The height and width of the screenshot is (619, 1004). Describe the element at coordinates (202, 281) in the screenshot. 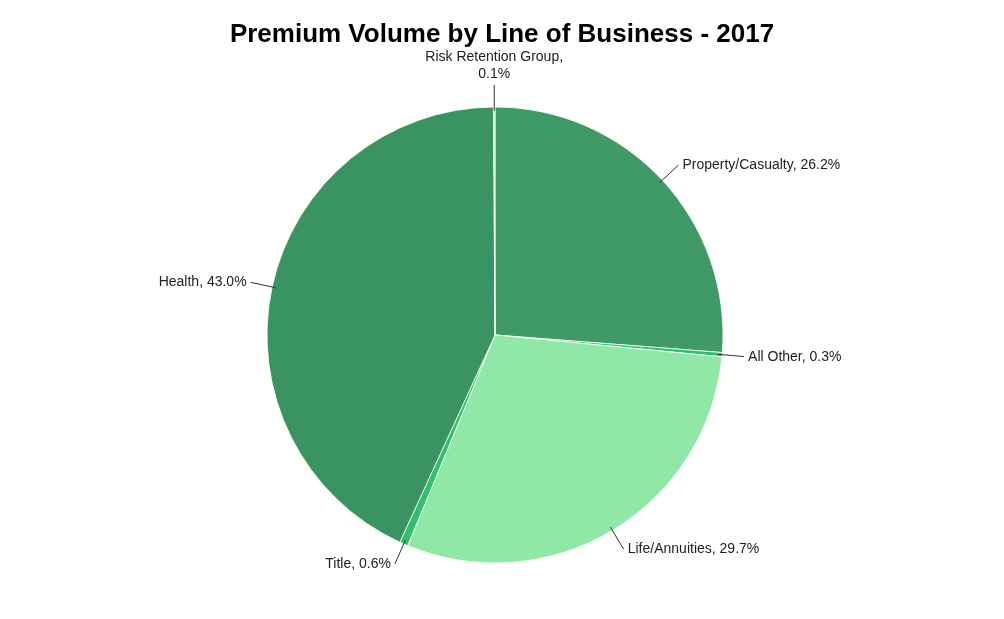

I see `slice-label: Health, 43.0%` at that location.